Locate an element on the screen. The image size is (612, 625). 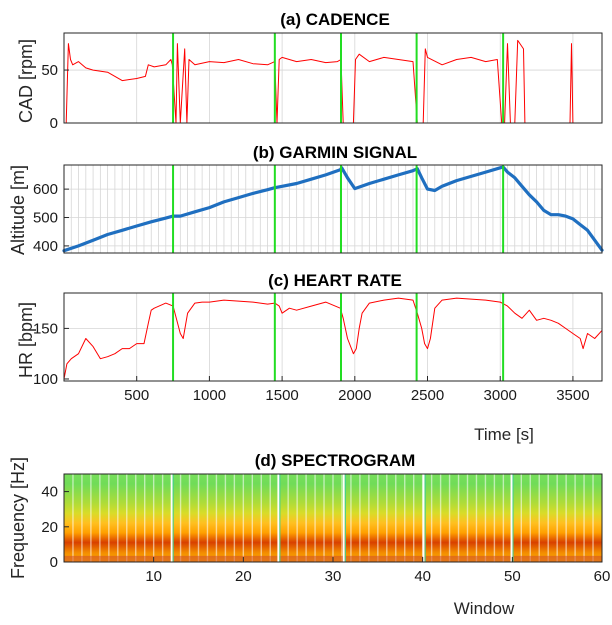
x-tick-label: 3000 is located at coordinates (500, 395).